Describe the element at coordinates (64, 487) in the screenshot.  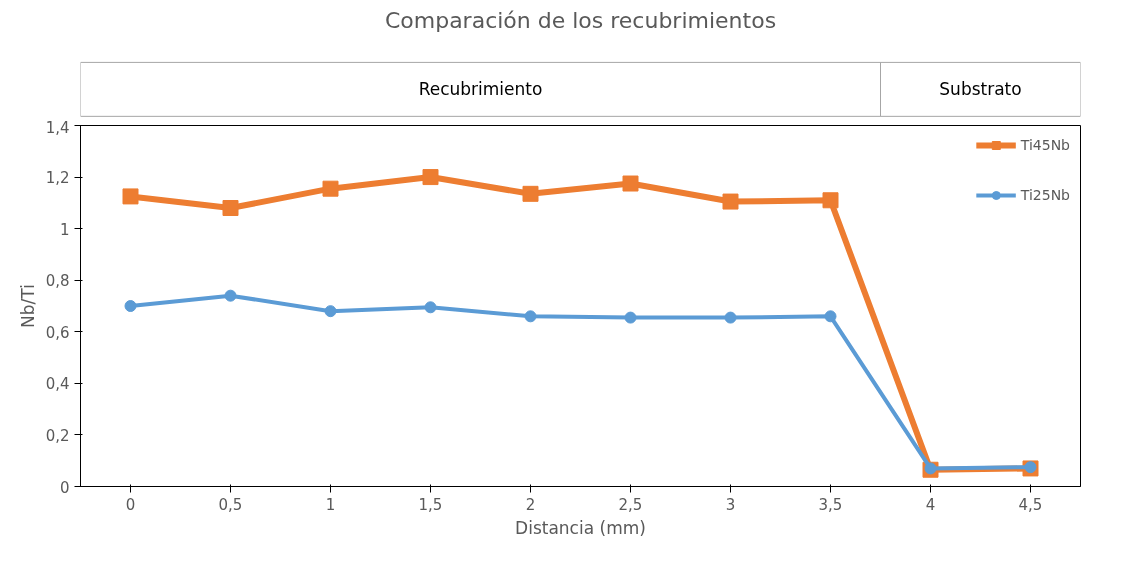
I see `y-tick-label: 0` at that location.